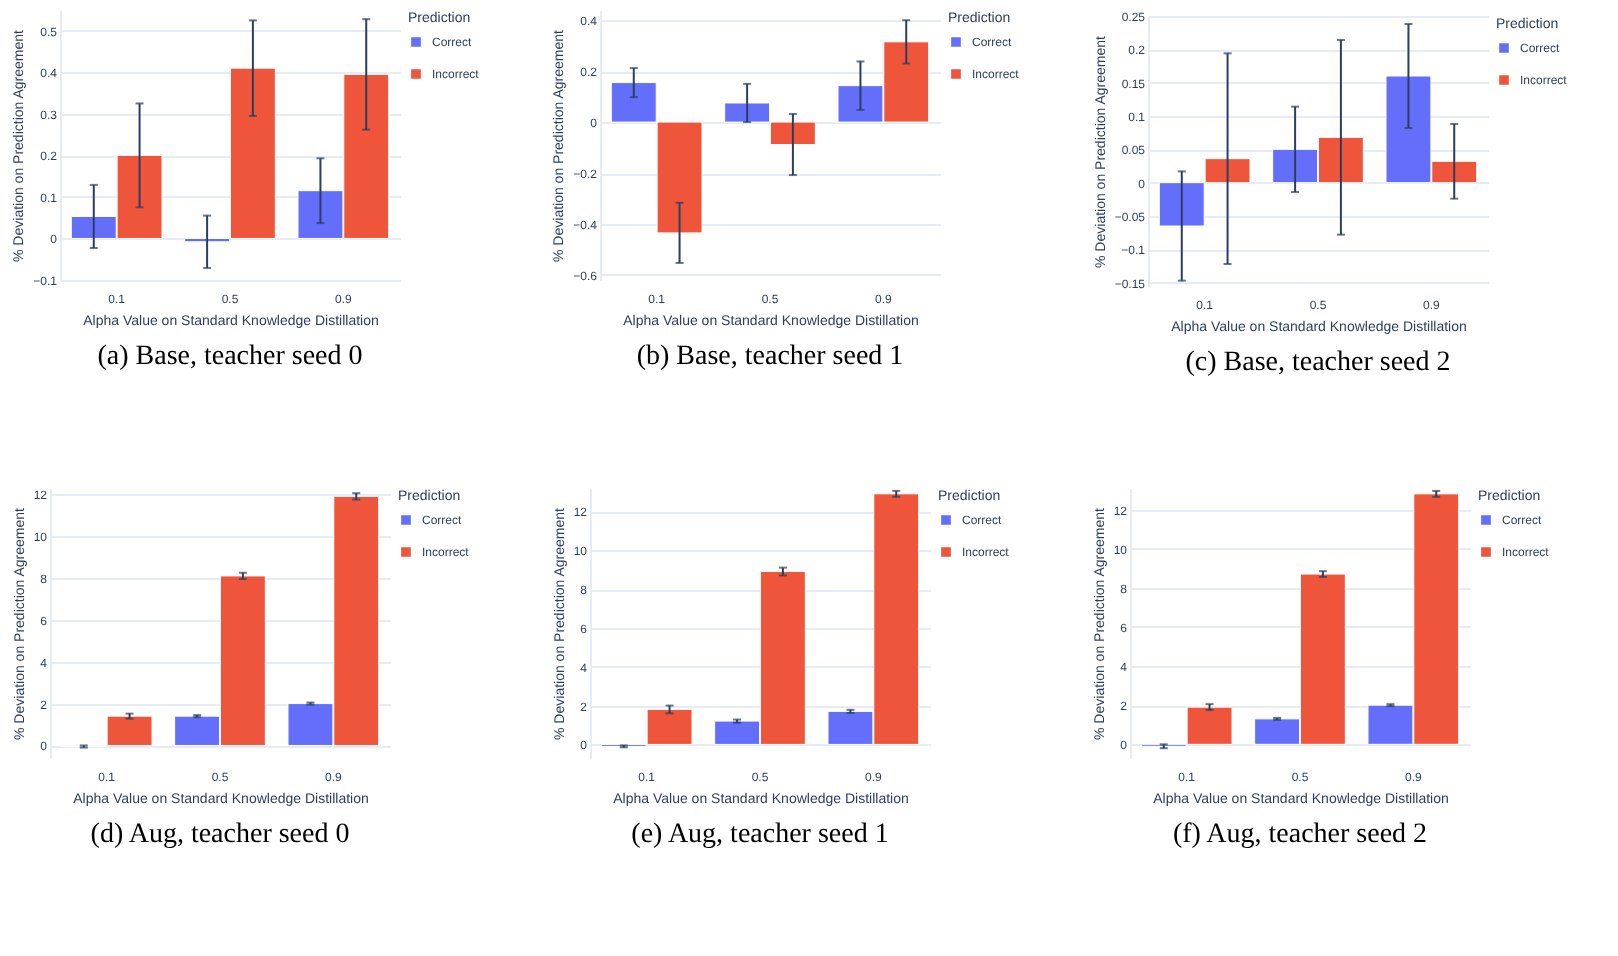 The height and width of the screenshot is (956, 1618). I want to click on text: (d) Aug, teacher seed 0, so click(220, 835).